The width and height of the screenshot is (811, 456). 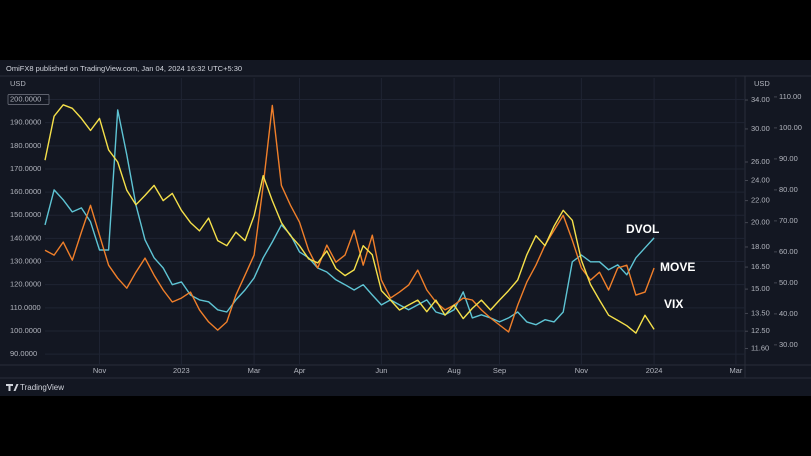 What do you see at coordinates (25, 122) in the screenshot?
I see `y-tick-label: 190.0000` at bounding box center [25, 122].